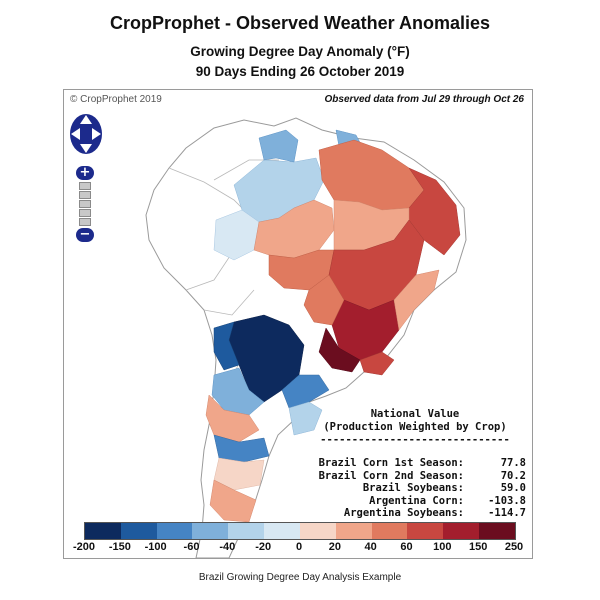 The width and height of the screenshot is (600, 600). Describe the element at coordinates (513, 463) in the screenshot. I see `crop-value: 77.8` at that location.